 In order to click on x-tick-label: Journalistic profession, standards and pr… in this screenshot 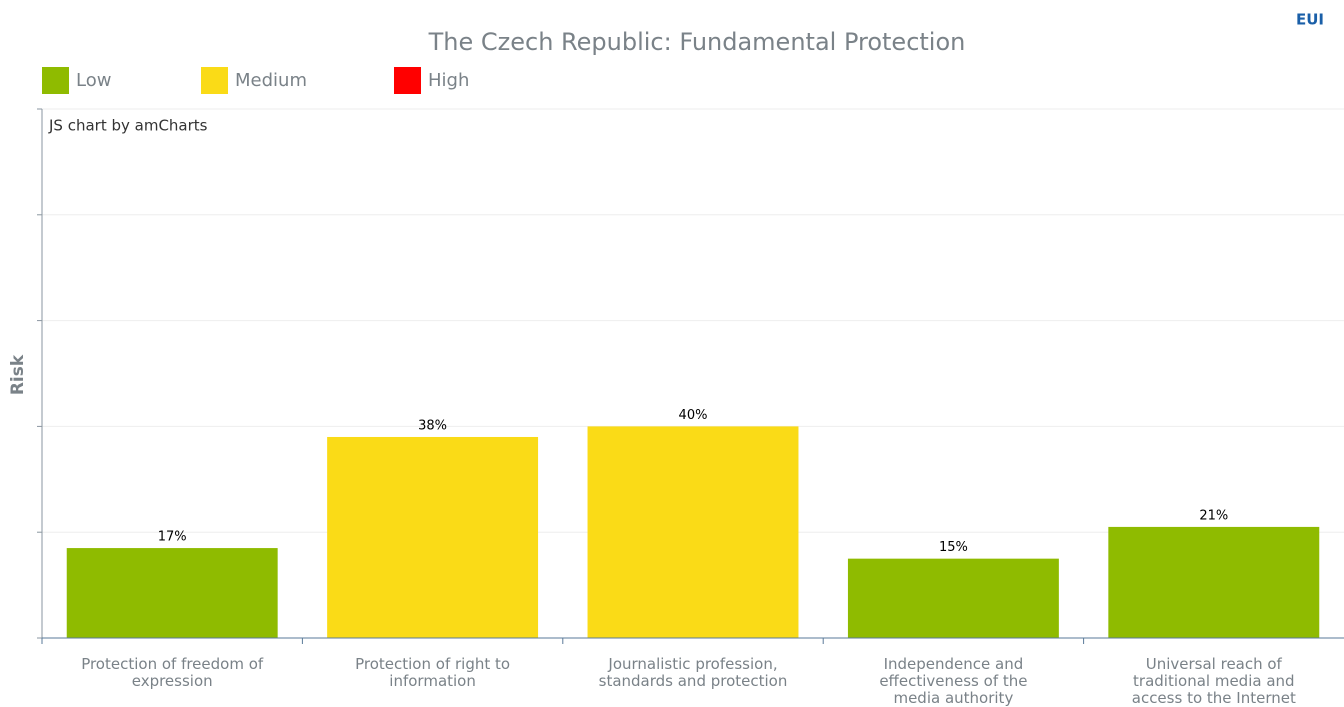, I will do `click(693, 672)`.